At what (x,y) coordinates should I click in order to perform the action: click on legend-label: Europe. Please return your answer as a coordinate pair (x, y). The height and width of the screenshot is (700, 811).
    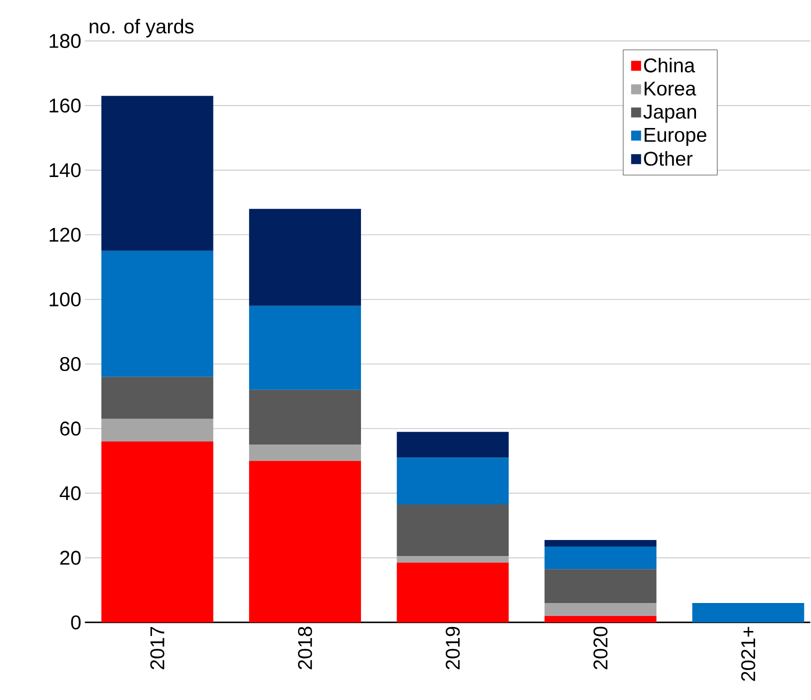
    Looking at the image, I should click on (675, 137).